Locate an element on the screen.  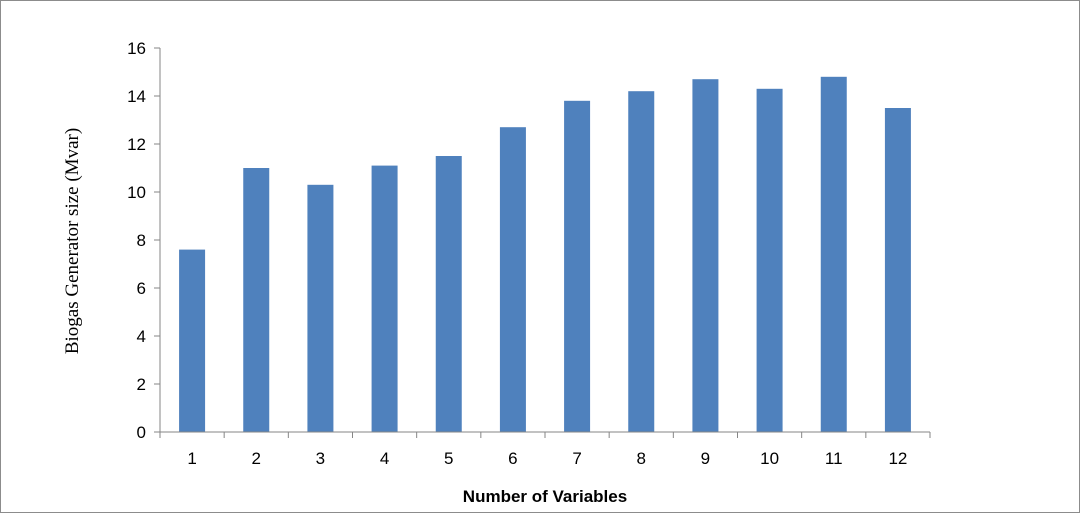
x-tick-label: 1 is located at coordinates (191, 458).